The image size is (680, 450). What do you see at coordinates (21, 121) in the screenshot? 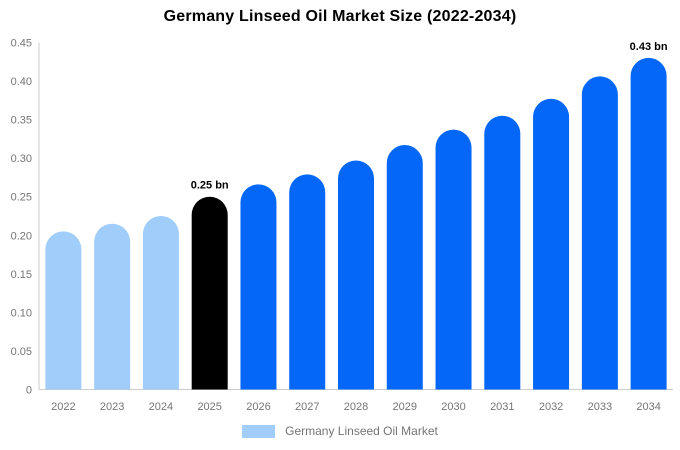
I see `y-tick-label: 0.35` at bounding box center [21, 121].